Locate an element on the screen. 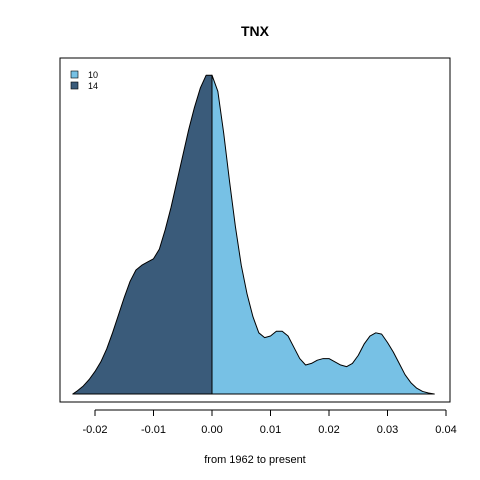  x-tick-label: 0.00 is located at coordinates (211, 430).